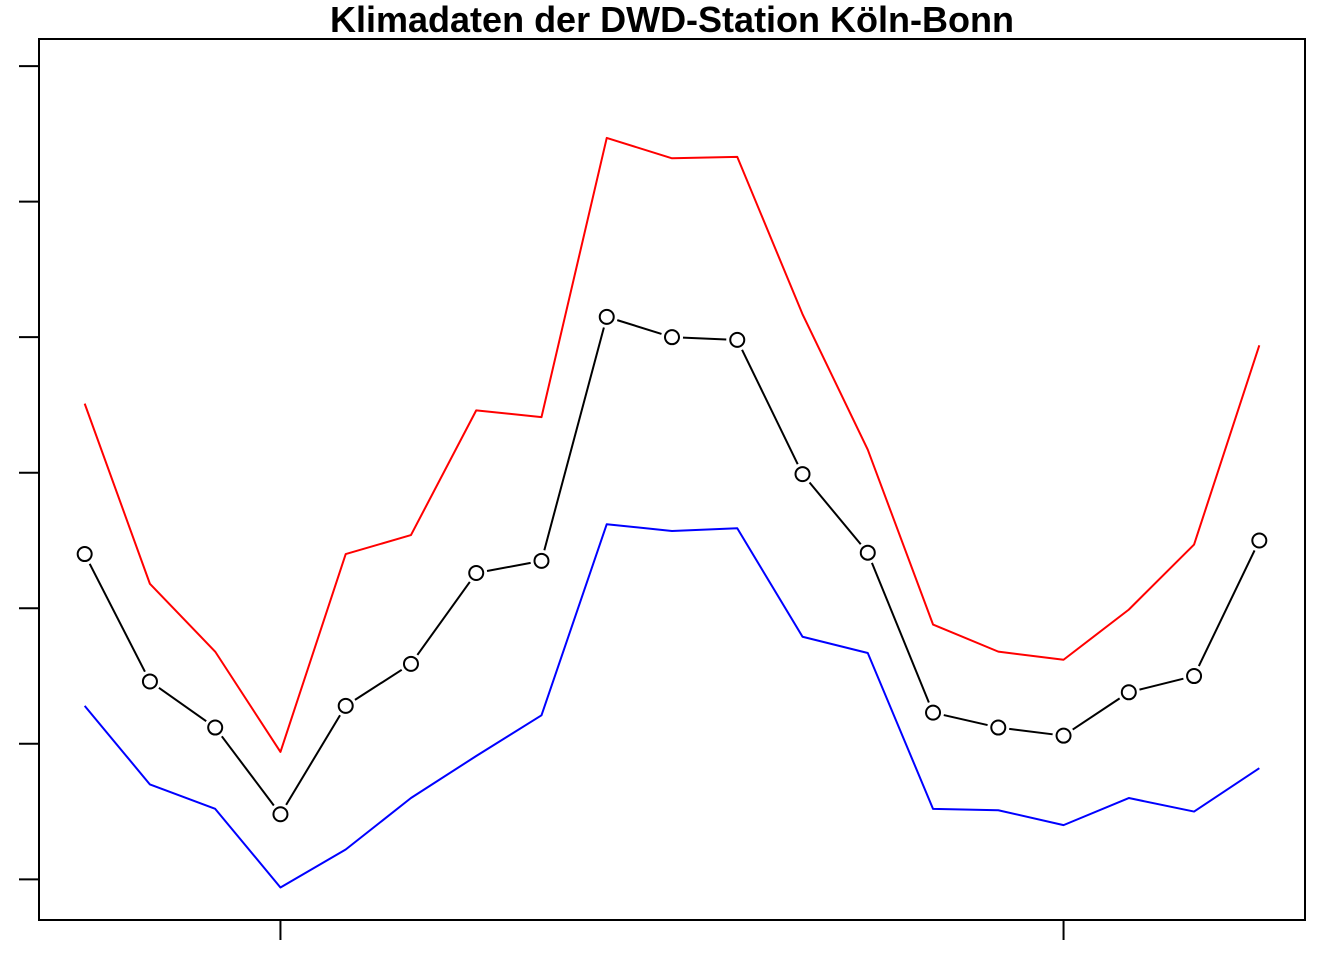 The width and height of the screenshot is (1344, 960). What do you see at coordinates (29, 473) in the screenshot?
I see `y-axis-ticks` at bounding box center [29, 473].